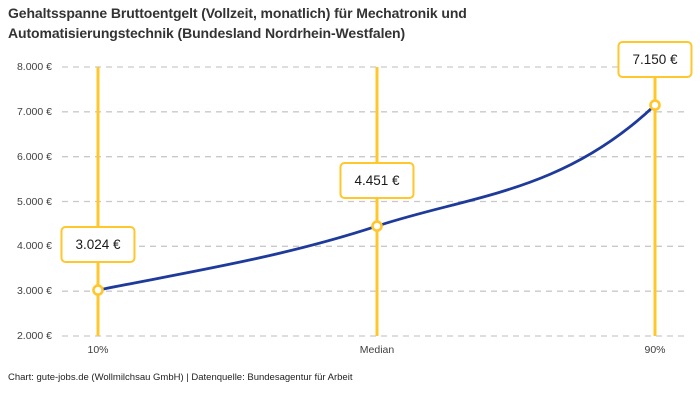 This screenshot has width=700, height=400. I want to click on y-axis-tick-label: 7.000 €, so click(34, 111).